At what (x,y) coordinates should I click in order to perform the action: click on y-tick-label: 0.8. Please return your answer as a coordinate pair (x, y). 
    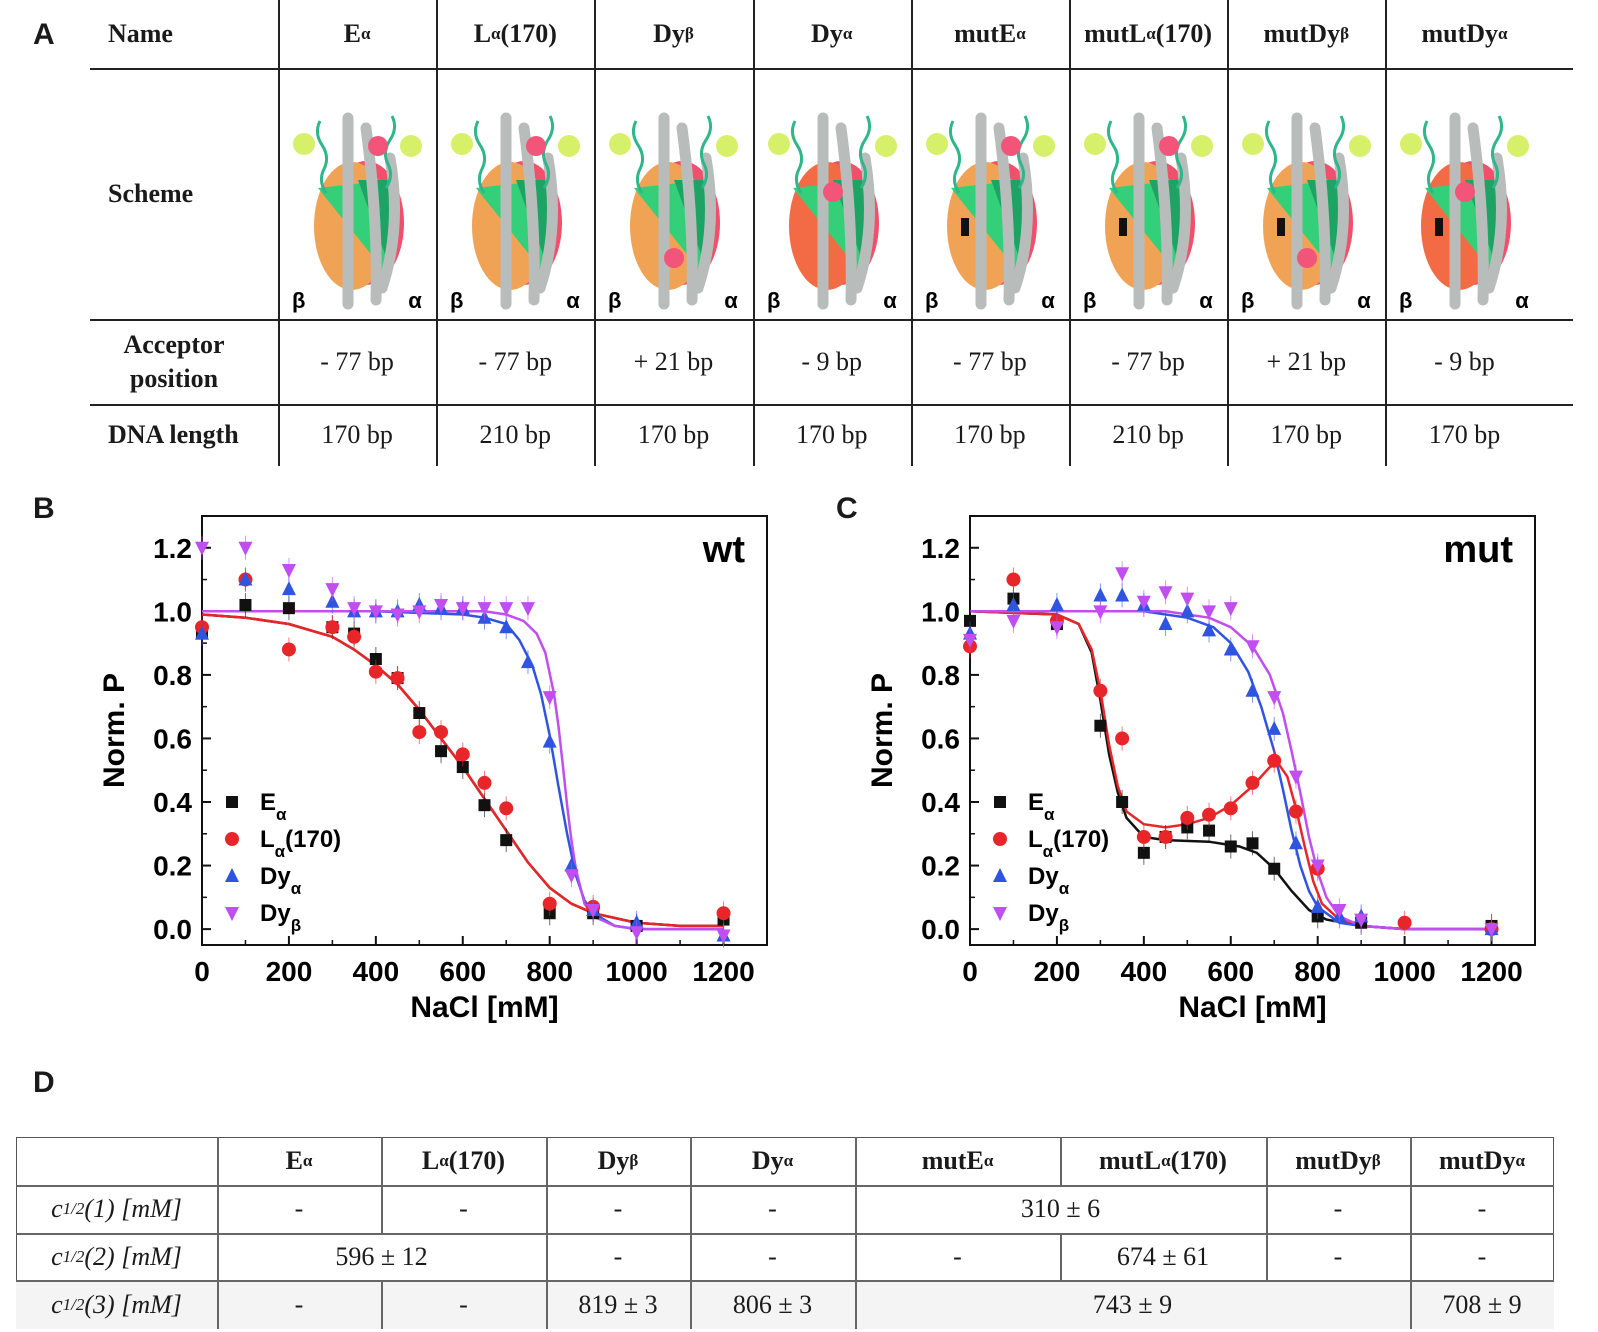
    Looking at the image, I should click on (172, 675).